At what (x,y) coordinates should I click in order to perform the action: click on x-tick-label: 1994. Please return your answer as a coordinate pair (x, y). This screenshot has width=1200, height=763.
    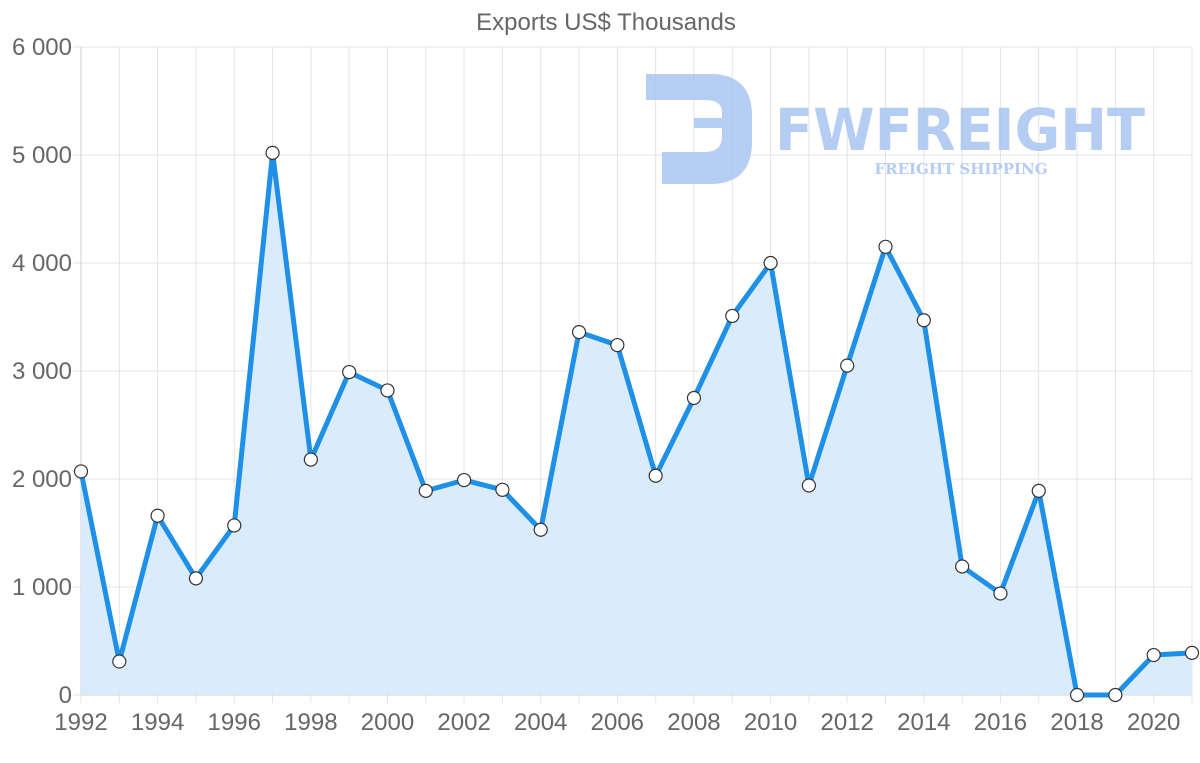
    Looking at the image, I should click on (157, 722).